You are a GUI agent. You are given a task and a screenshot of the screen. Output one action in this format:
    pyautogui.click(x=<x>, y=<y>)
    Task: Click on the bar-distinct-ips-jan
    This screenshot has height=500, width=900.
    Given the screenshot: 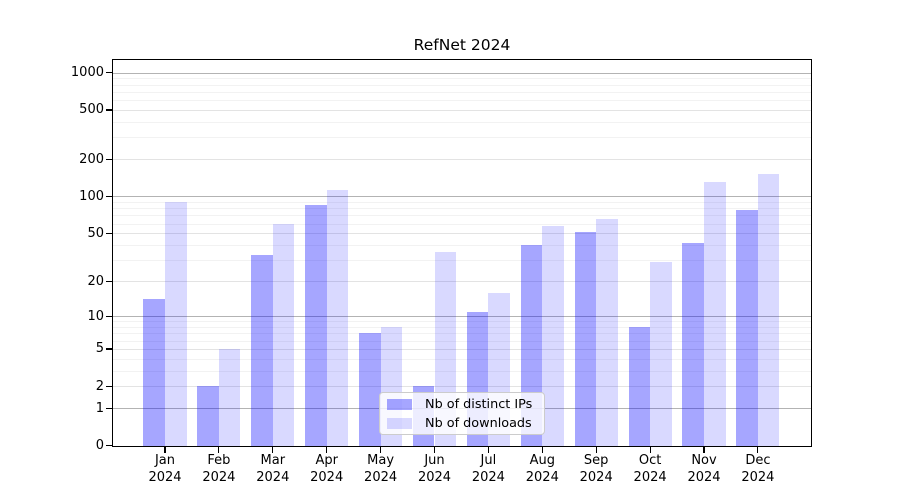 What is the action you would take?
    pyautogui.click(x=154, y=372)
    